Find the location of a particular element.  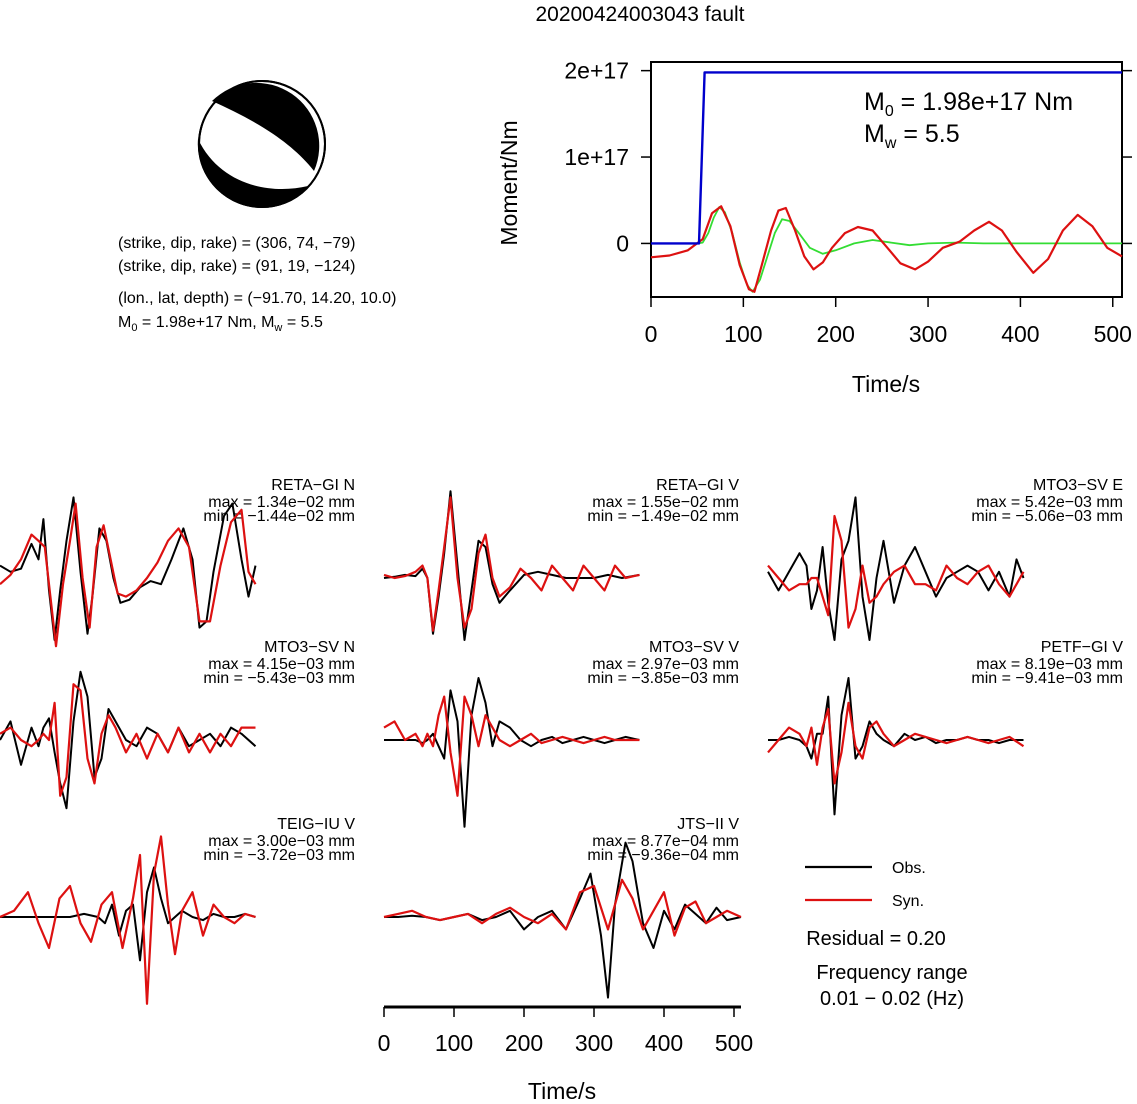

station-min: min = −3.72e−03 mm is located at coordinates (279, 855).